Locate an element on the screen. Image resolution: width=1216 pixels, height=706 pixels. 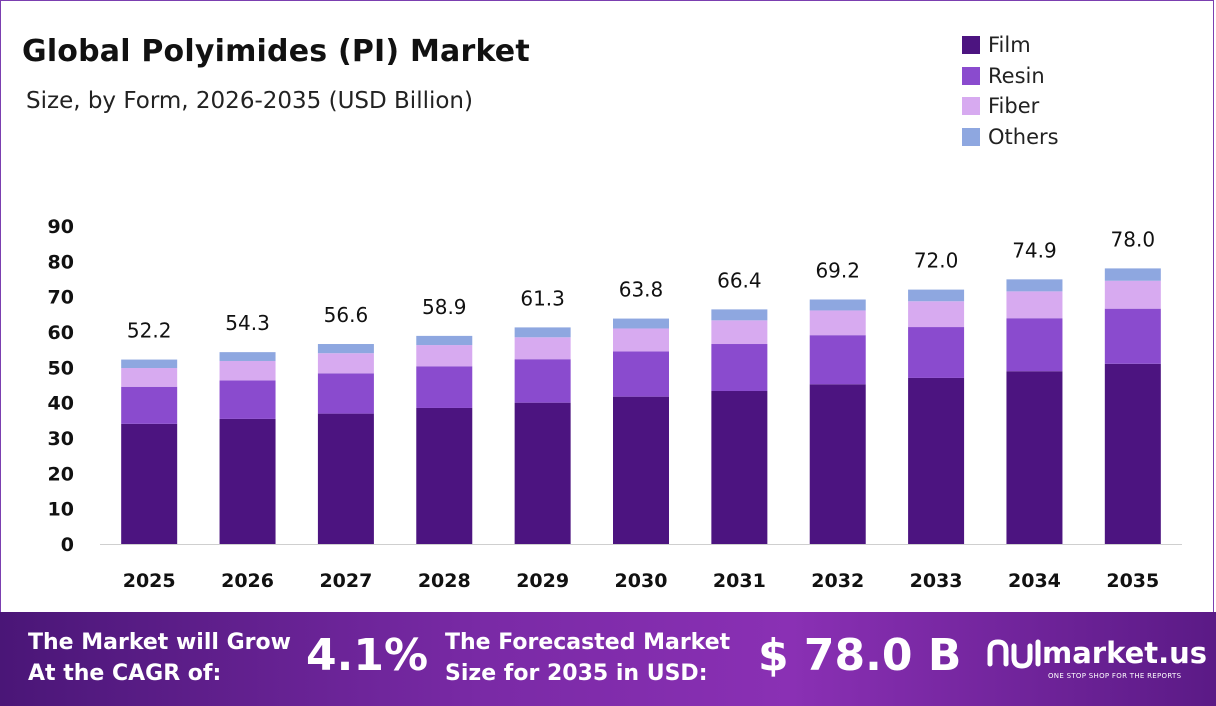
market-us-logo-icon is located at coordinates (1014, 654).